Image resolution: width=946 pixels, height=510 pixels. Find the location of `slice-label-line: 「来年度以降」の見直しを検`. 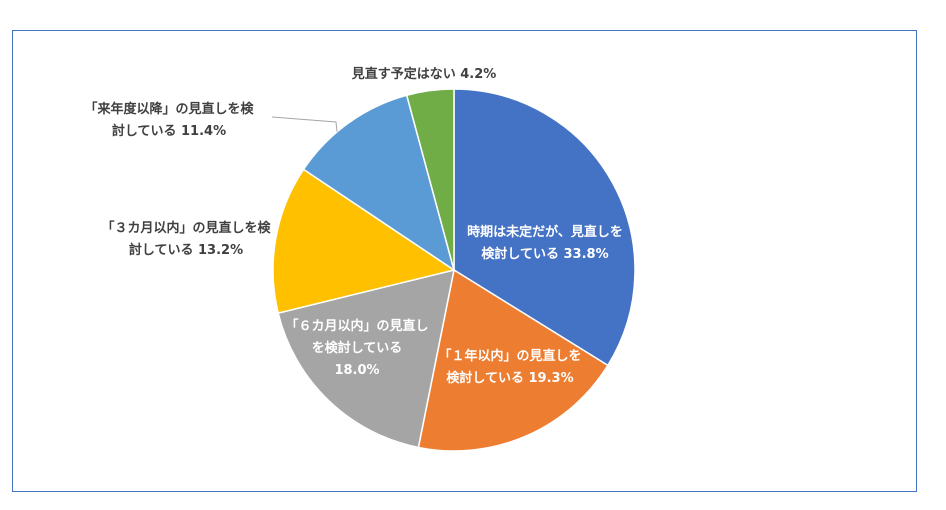

slice-label-line: 「来年度以降」の見直しを検 is located at coordinates (169, 109).